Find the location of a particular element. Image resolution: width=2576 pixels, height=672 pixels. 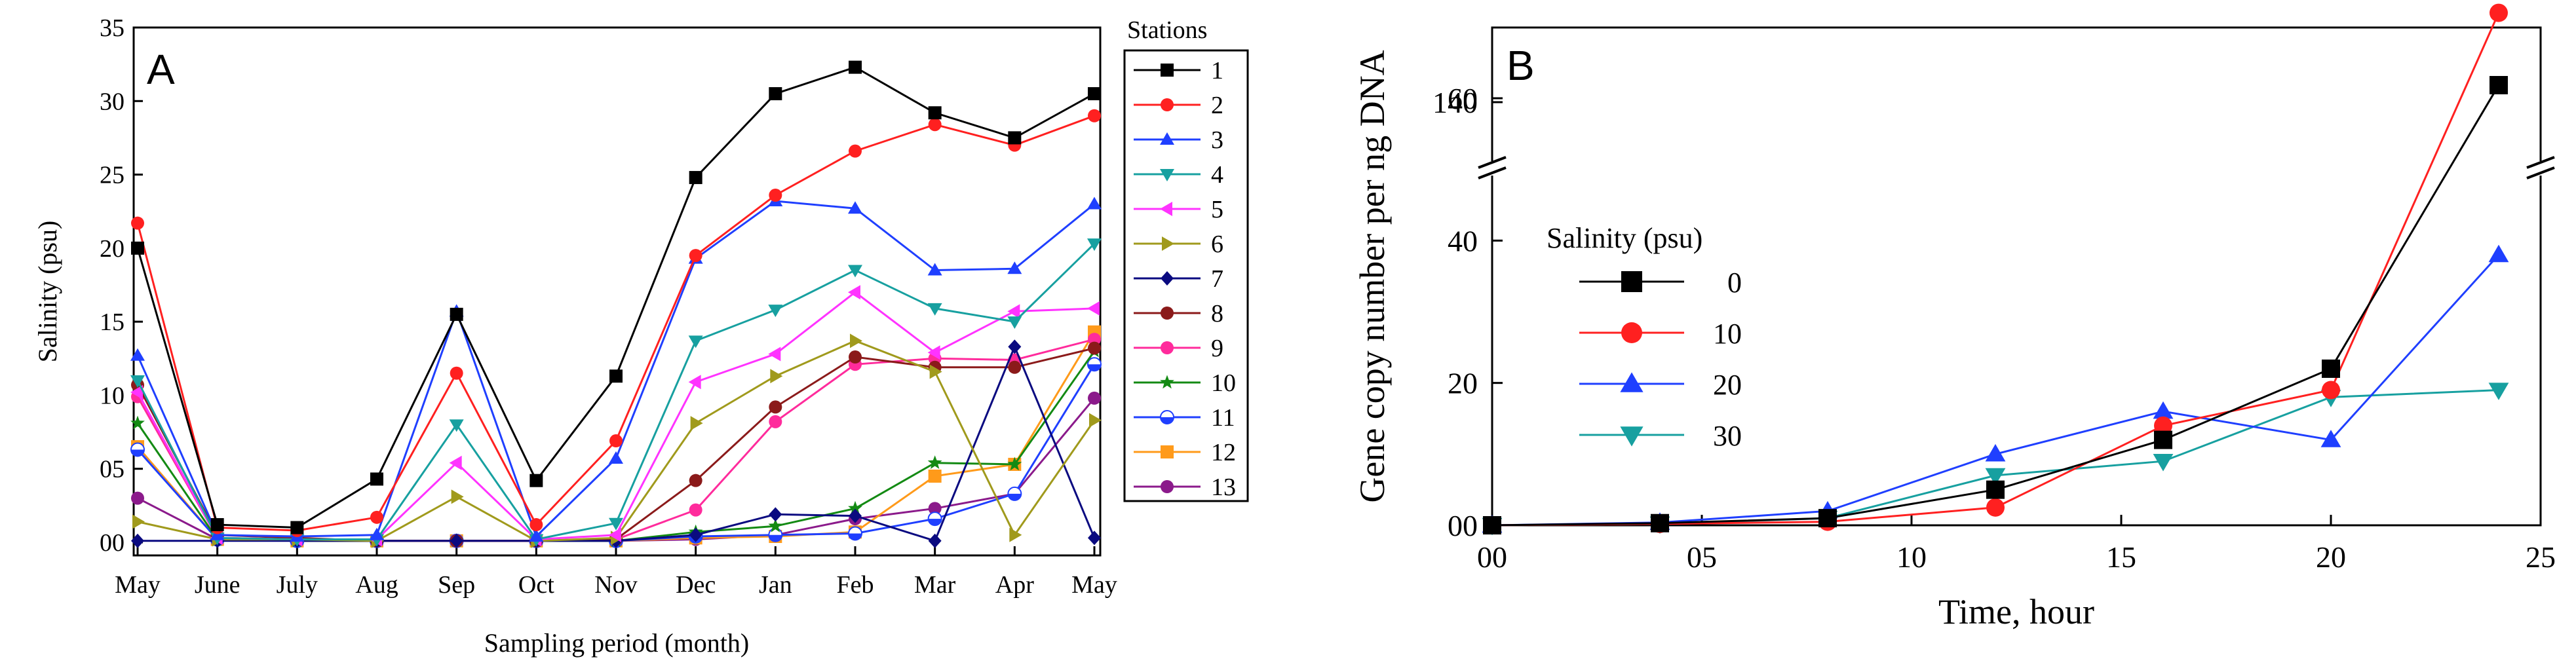

chart-a-x-axis-label: Sampling period (month) is located at coordinates (616, 643).